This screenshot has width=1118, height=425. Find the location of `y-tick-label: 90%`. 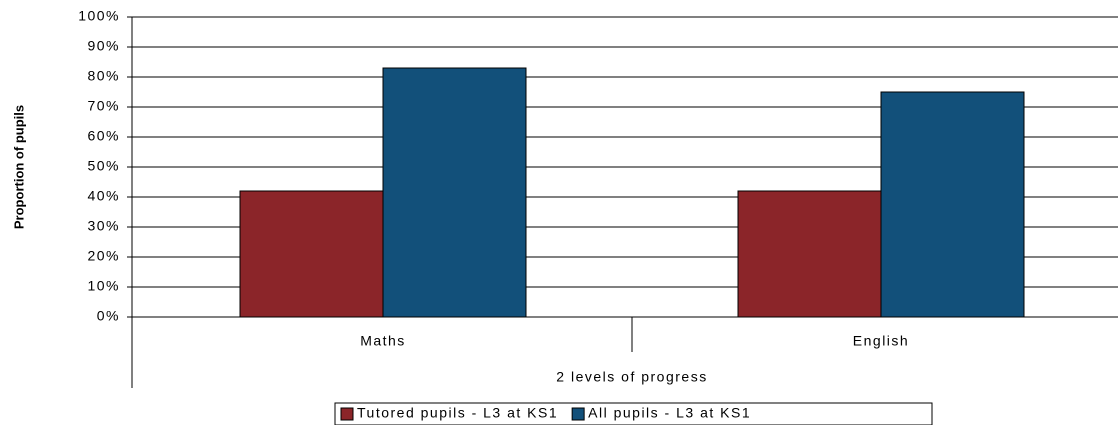

y-tick-label: 90% is located at coordinates (103, 46).